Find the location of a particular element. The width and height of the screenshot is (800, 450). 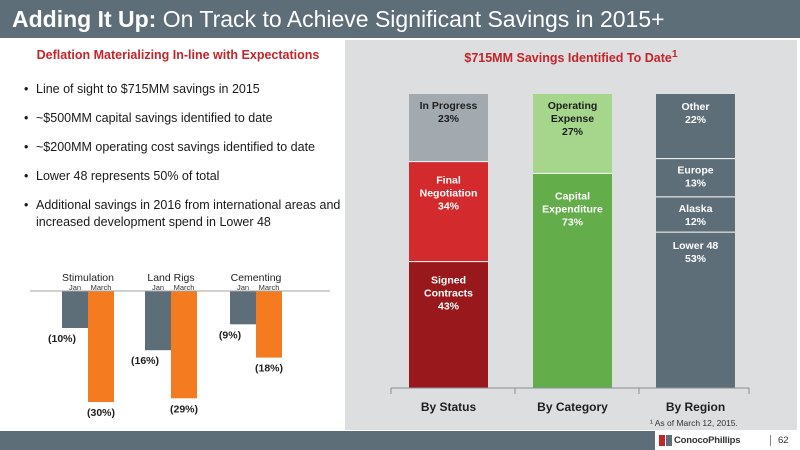

segment-pct: 12% is located at coordinates (696, 222).